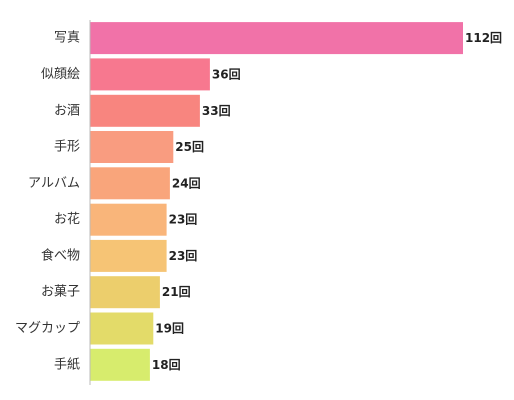 The height and width of the screenshot is (400, 514). I want to click on category-label-0: 写真, so click(67, 38).